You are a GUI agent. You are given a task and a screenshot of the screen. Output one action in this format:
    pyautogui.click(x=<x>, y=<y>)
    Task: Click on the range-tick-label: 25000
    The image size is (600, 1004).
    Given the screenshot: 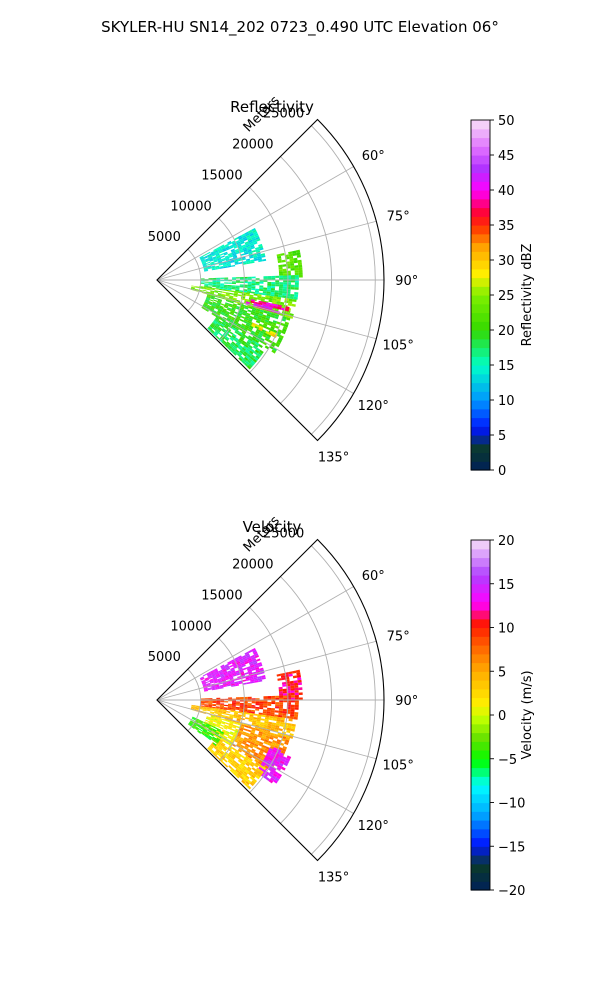 What is the action you would take?
    pyautogui.click(x=283, y=114)
    